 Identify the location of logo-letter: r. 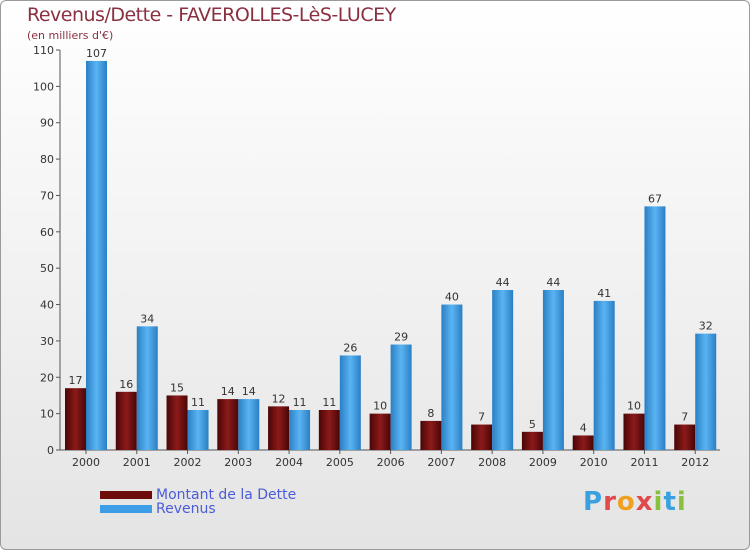
(610, 502).